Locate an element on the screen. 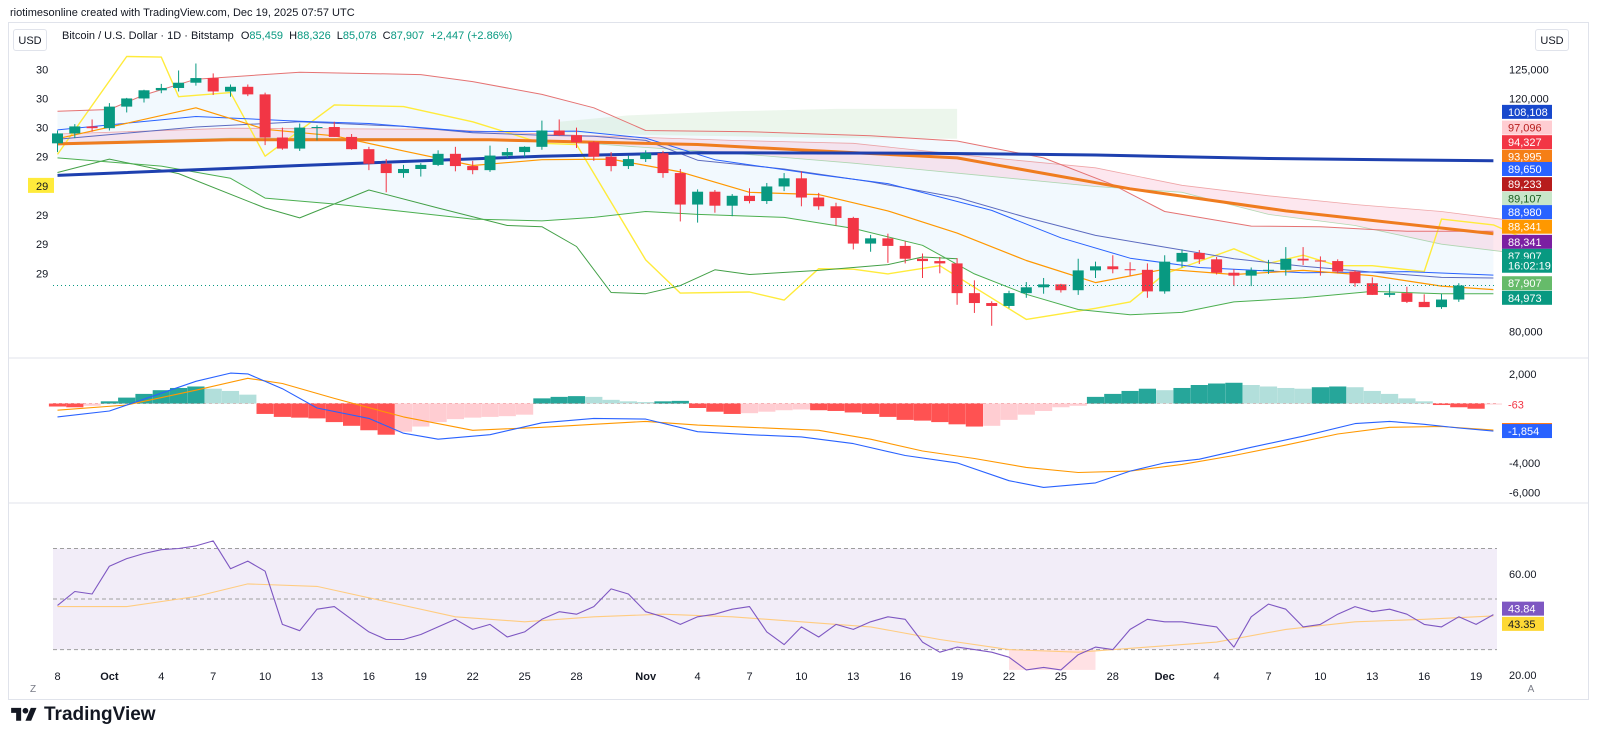  close-label: C is located at coordinates (386, 36).